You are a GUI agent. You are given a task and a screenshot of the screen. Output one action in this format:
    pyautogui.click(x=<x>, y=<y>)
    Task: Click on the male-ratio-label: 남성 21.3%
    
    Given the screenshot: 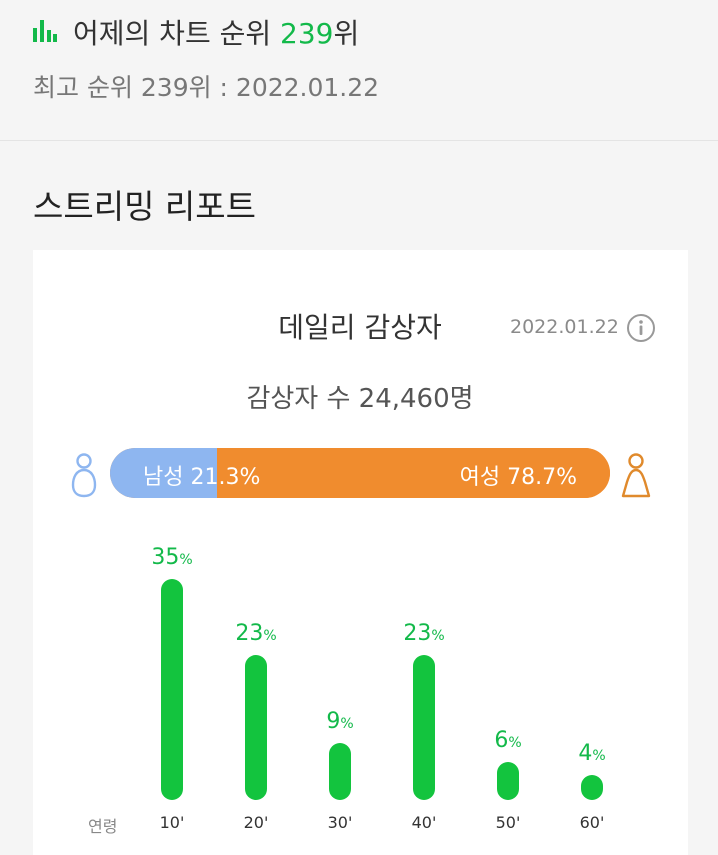 What is the action you would take?
    pyautogui.click(x=202, y=477)
    